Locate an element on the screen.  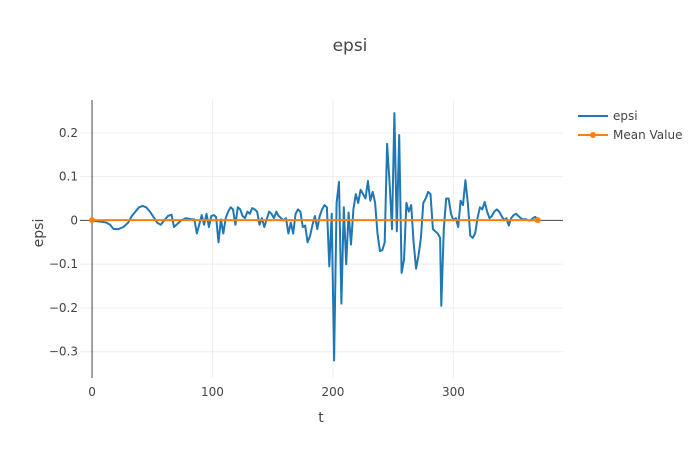
y-tick-label: −0.3 is located at coordinates (63, 352).